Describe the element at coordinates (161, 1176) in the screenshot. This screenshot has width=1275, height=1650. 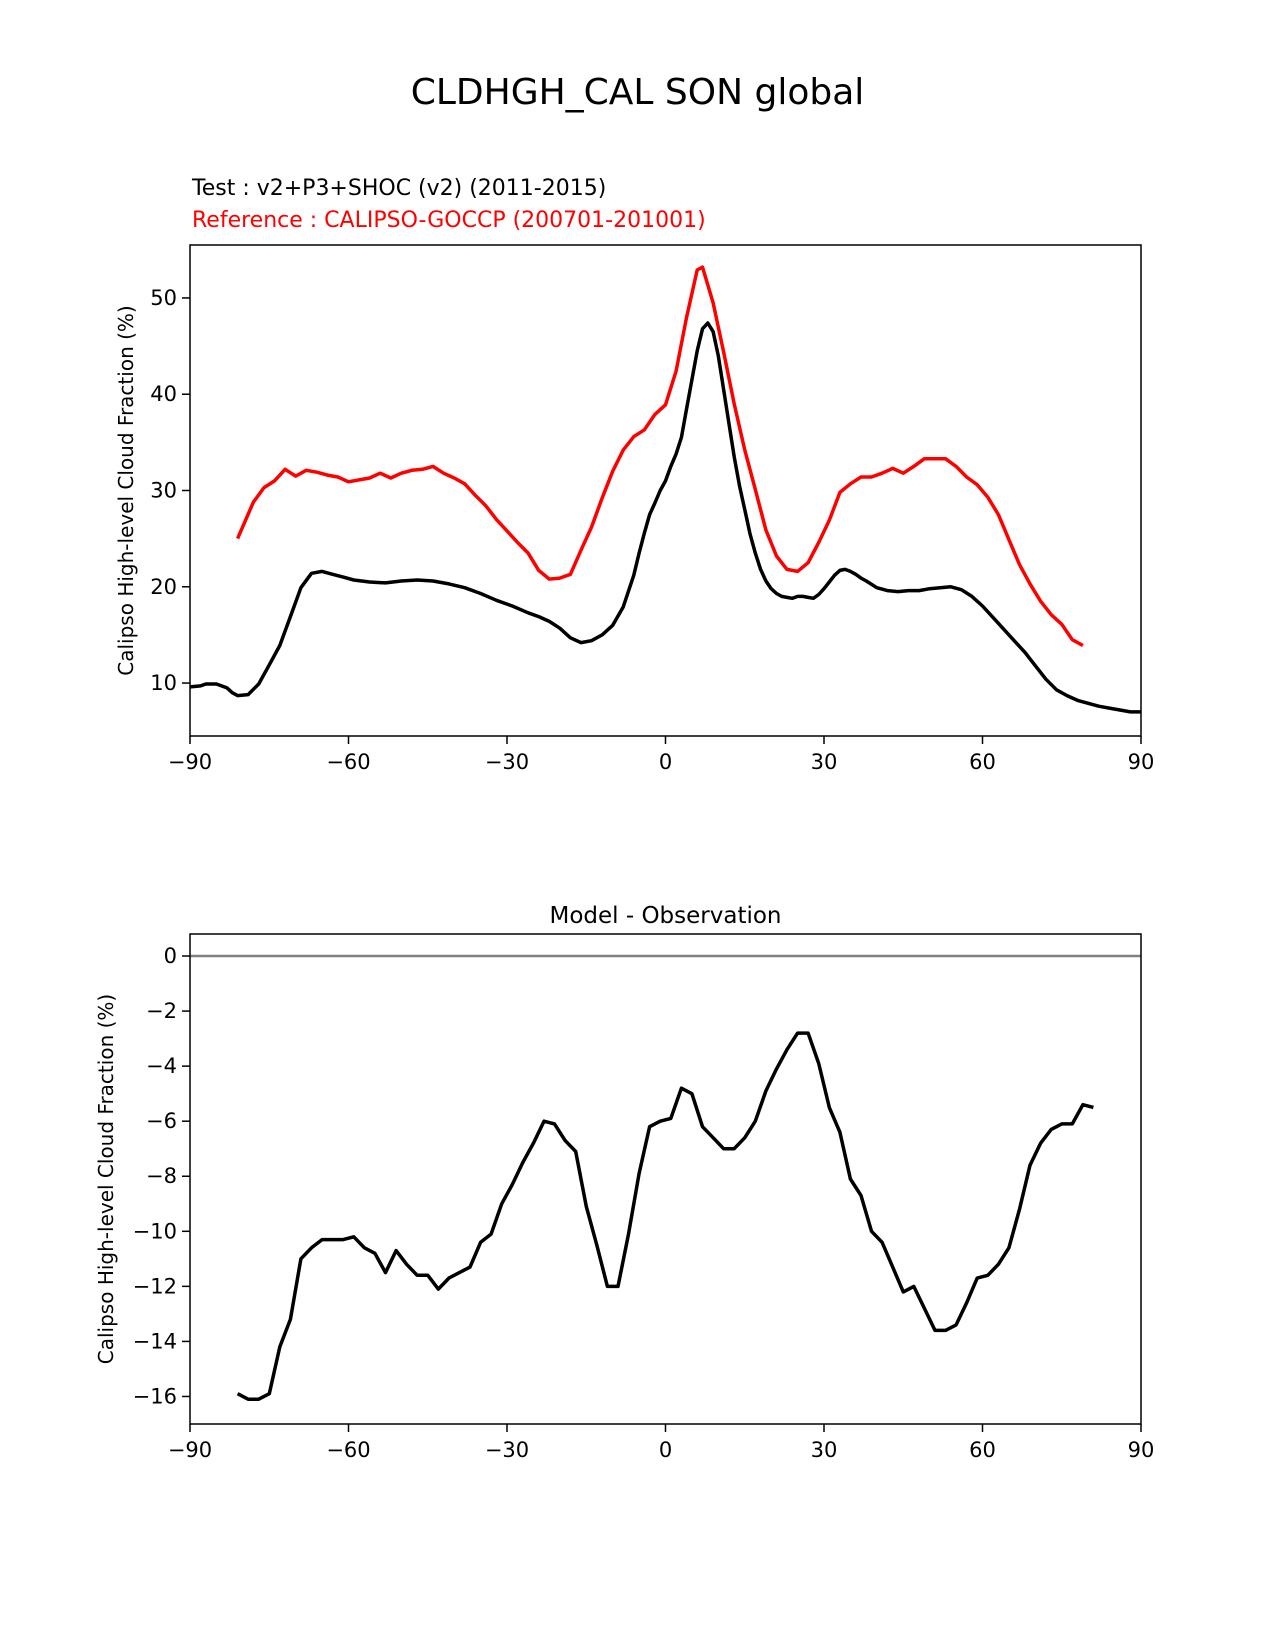
I see `y-tick-label: −8` at that location.